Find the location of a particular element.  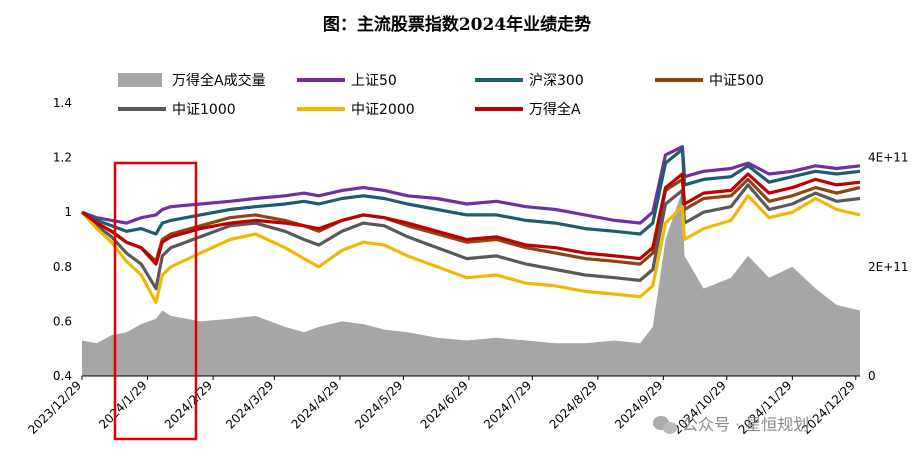

legend-label: 中证1000 is located at coordinates (204, 110).